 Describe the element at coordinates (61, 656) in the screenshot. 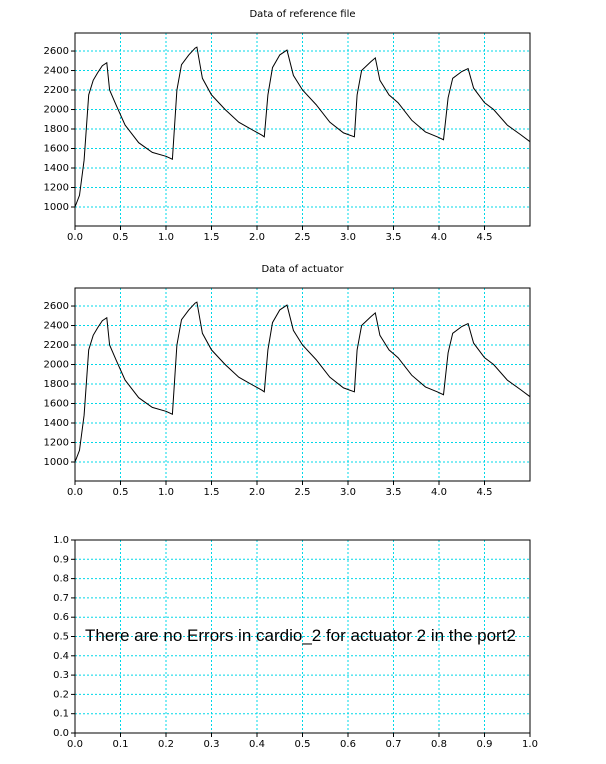

I see `y-tick-label: 0.4` at that location.